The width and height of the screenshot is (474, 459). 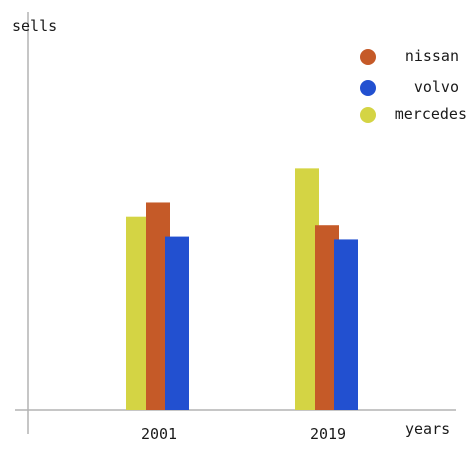 I want to click on bar-volvo-2019, so click(x=346, y=324).